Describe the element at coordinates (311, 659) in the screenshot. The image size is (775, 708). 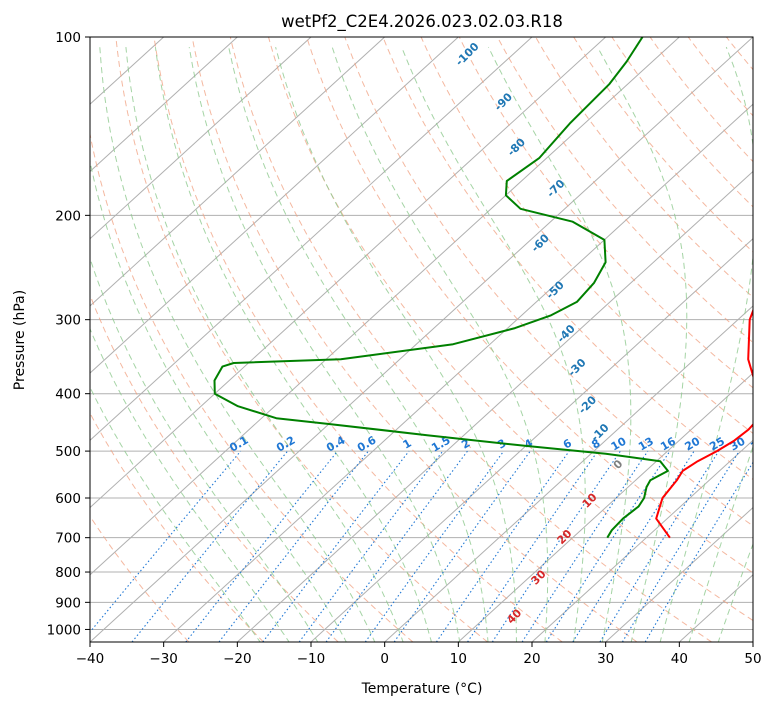
I see `x-tick-label: −10` at that location.